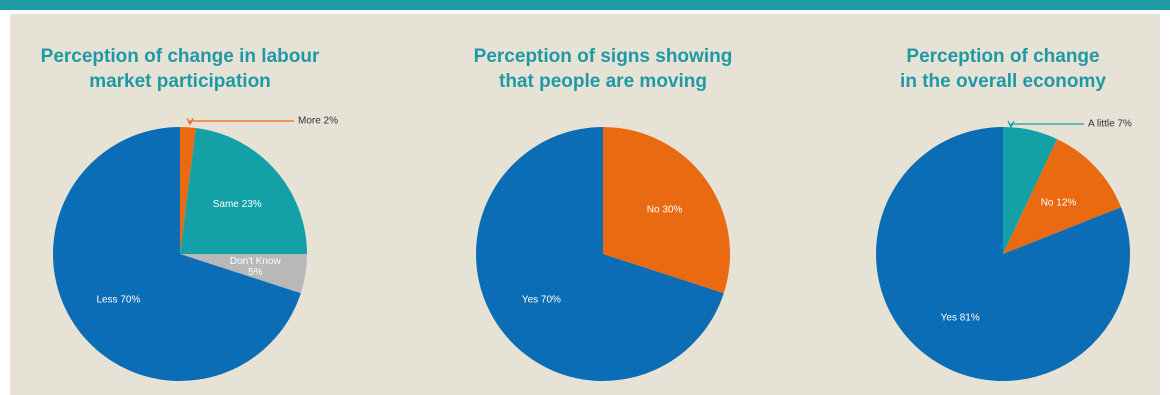 The image size is (1170, 395). Describe the element at coordinates (256, 267) in the screenshot. I see `slice-label-don-t-know-5: Don't Know 5%` at that location.